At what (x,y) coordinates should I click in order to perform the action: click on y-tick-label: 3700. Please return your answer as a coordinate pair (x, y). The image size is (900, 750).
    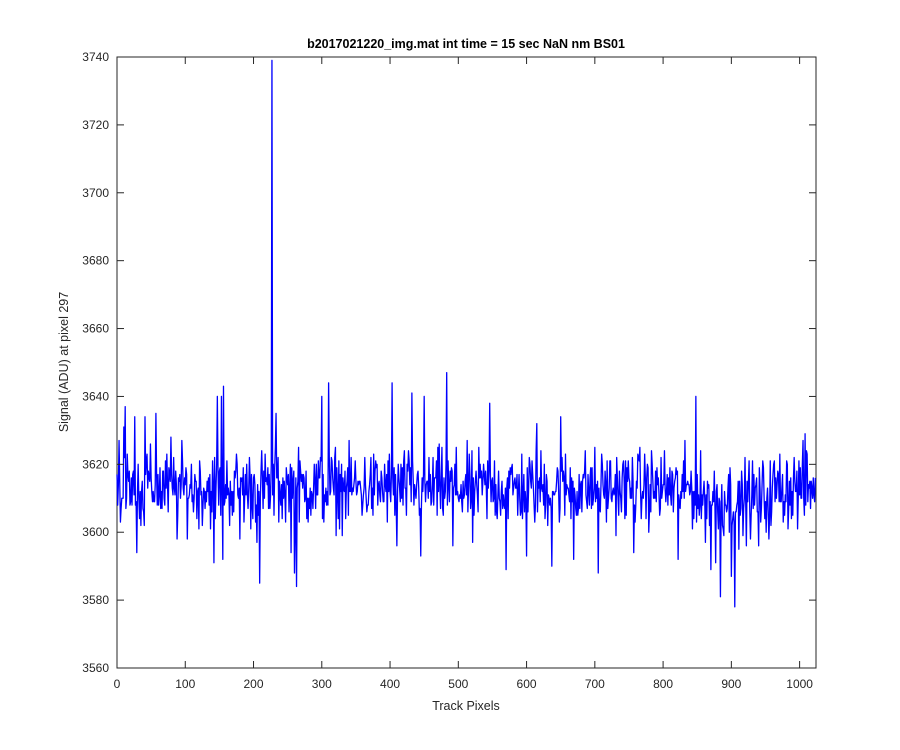
    Looking at the image, I should click on (95, 193).